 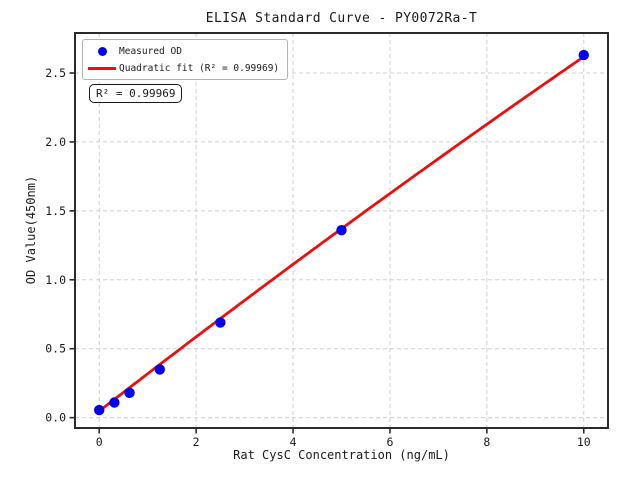 What do you see at coordinates (486, 442) in the screenshot?
I see `x-tick-label: 8` at bounding box center [486, 442].